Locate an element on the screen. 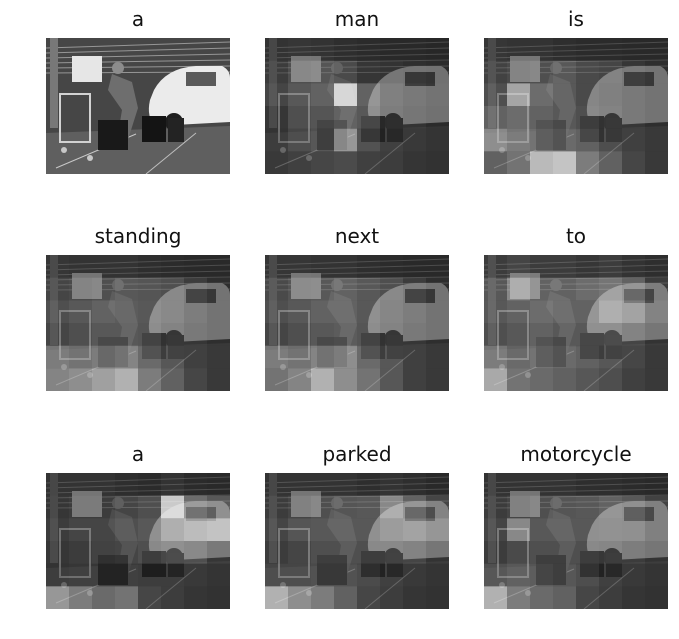 Image resolution: width=679 pixels, height=639 pixels. panel-image is located at coordinates (138, 106).